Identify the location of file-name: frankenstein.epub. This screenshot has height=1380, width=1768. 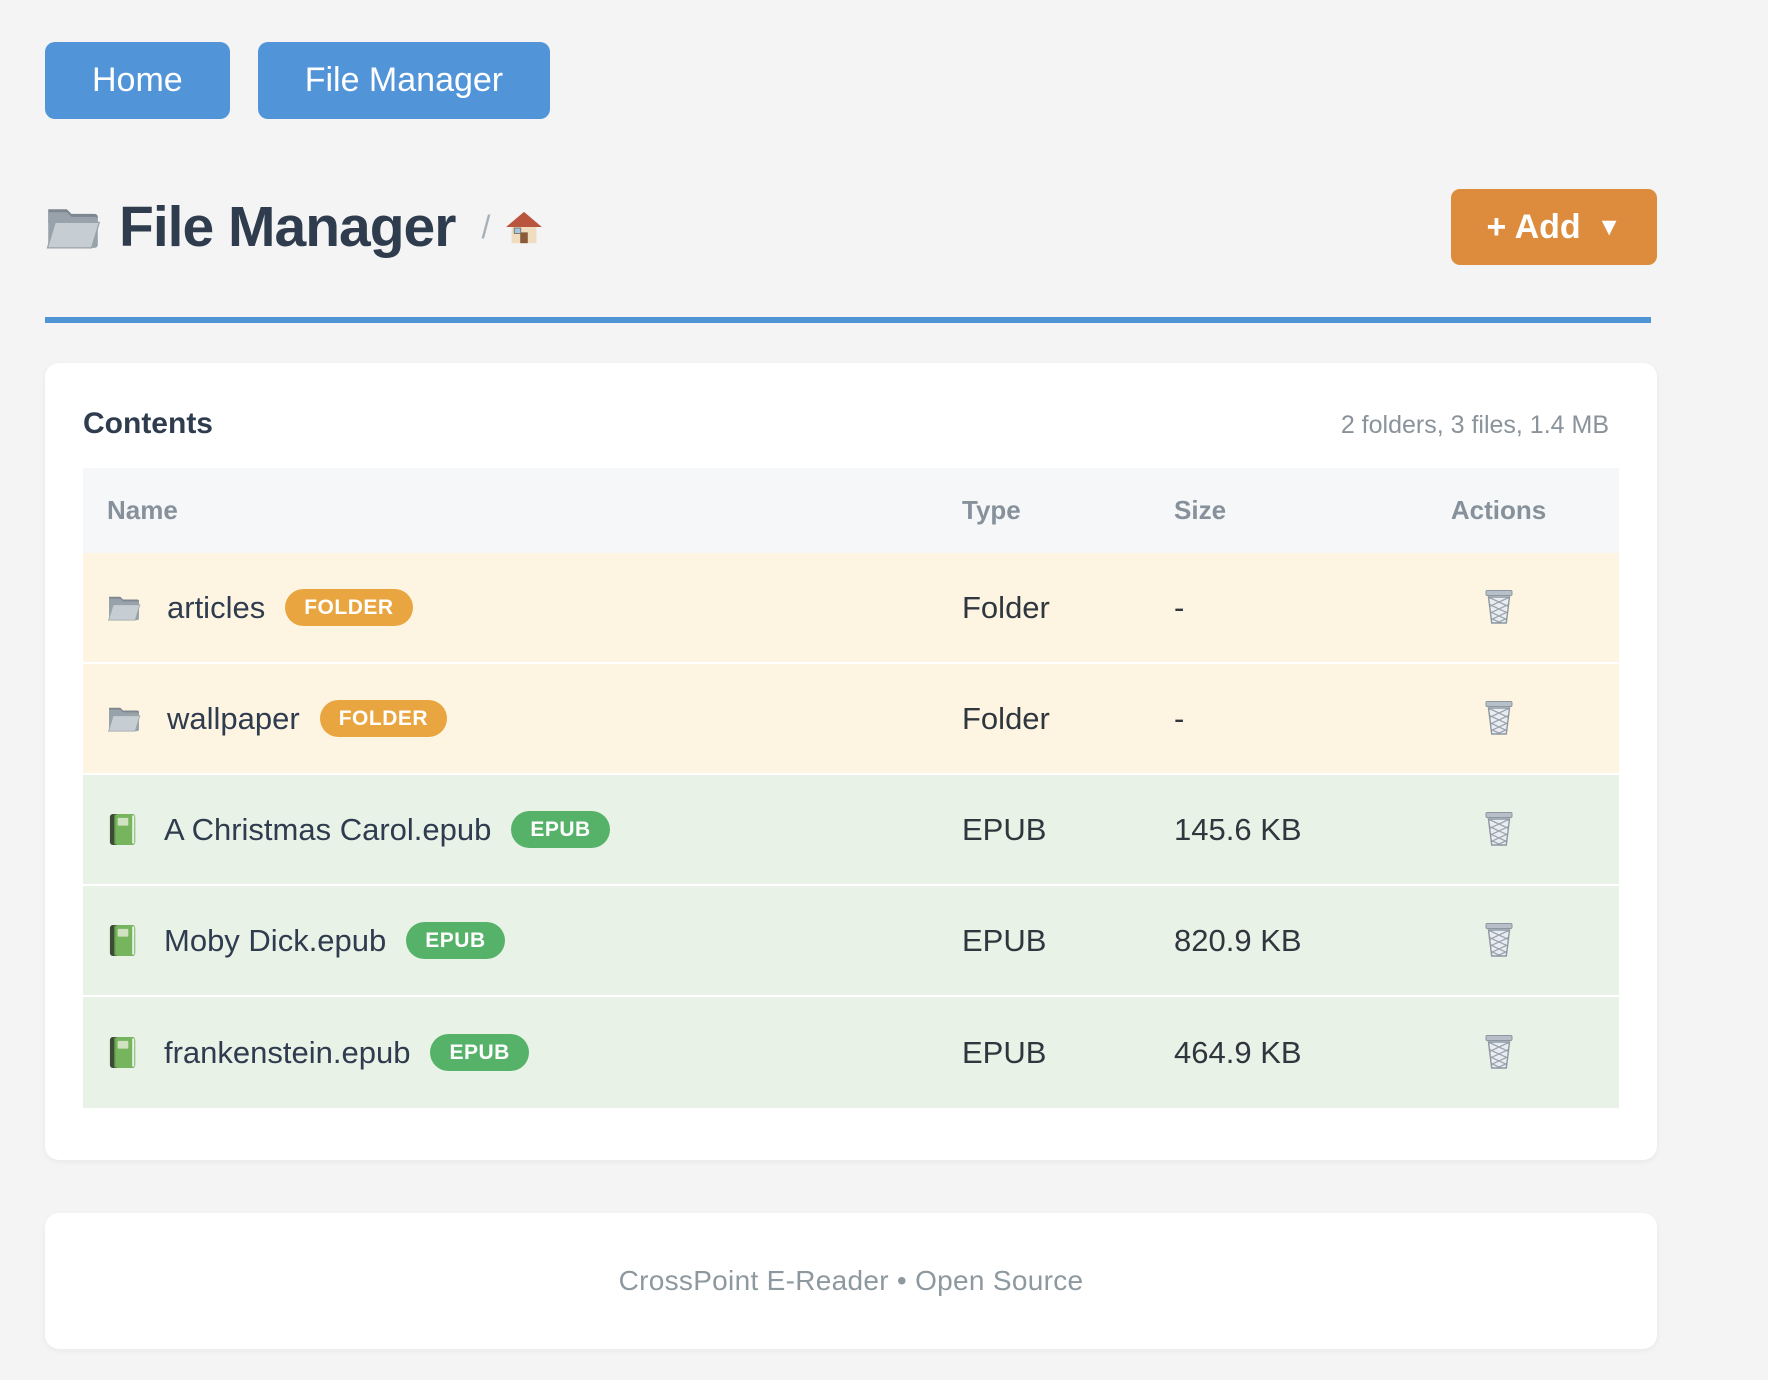
(287, 1052).